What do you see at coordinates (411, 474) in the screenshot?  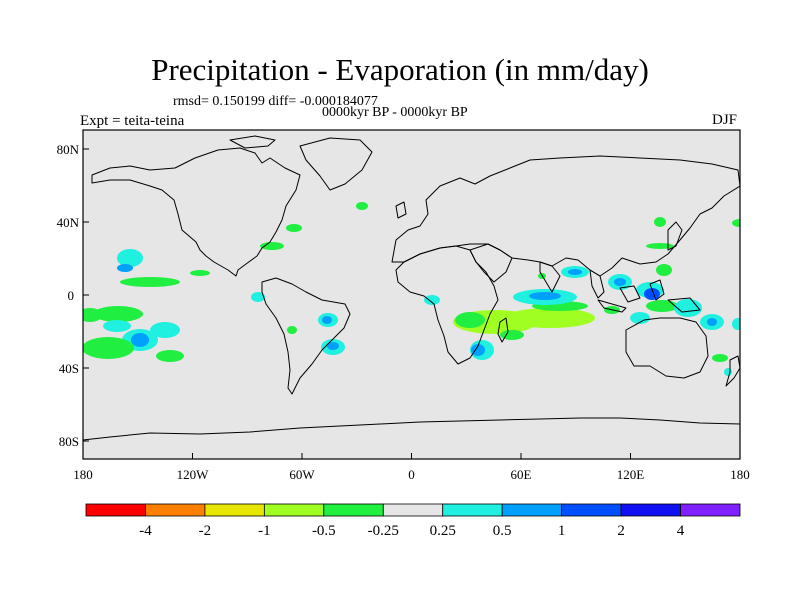 I see `lon-label: 0` at bounding box center [411, 474].